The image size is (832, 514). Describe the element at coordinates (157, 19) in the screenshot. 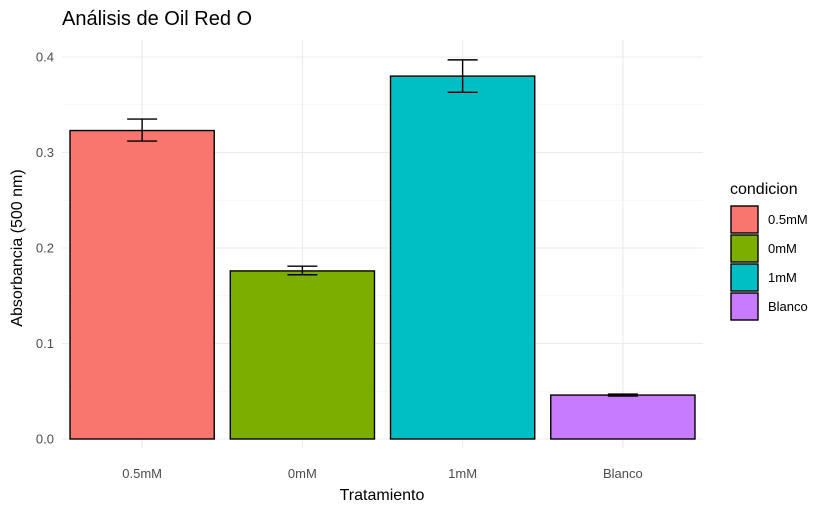

I see `chart-title: Análisis de Oil Red O` at that location.